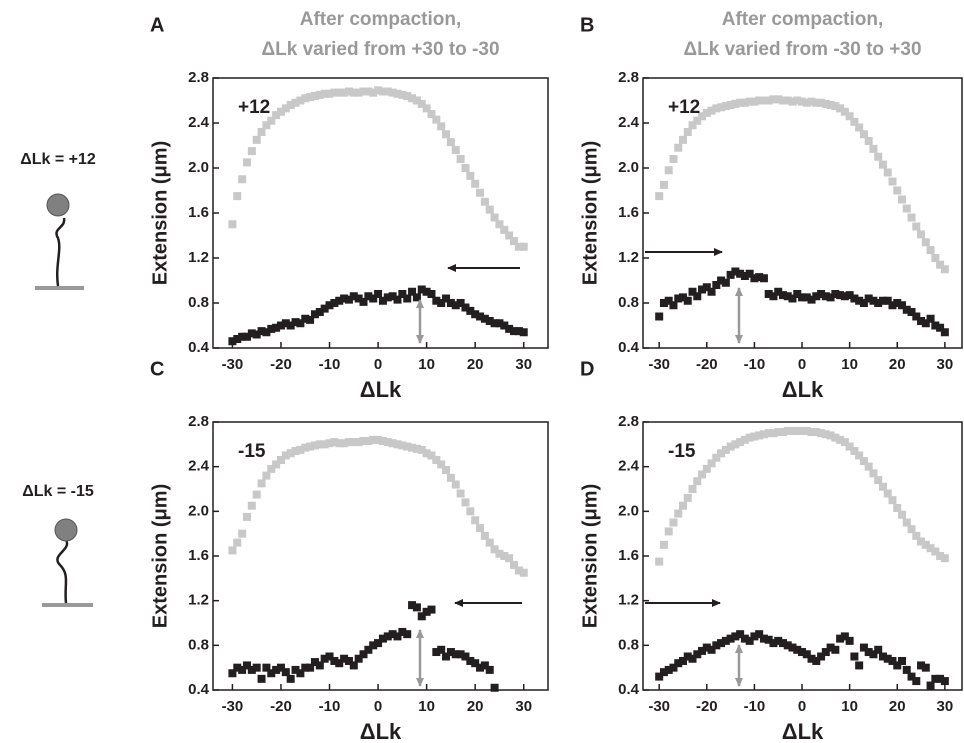 This screenshot has width=964, height=743. Describe the element at coordinates (802, 213) in the screenshot. I see `plot-frame` at that location.